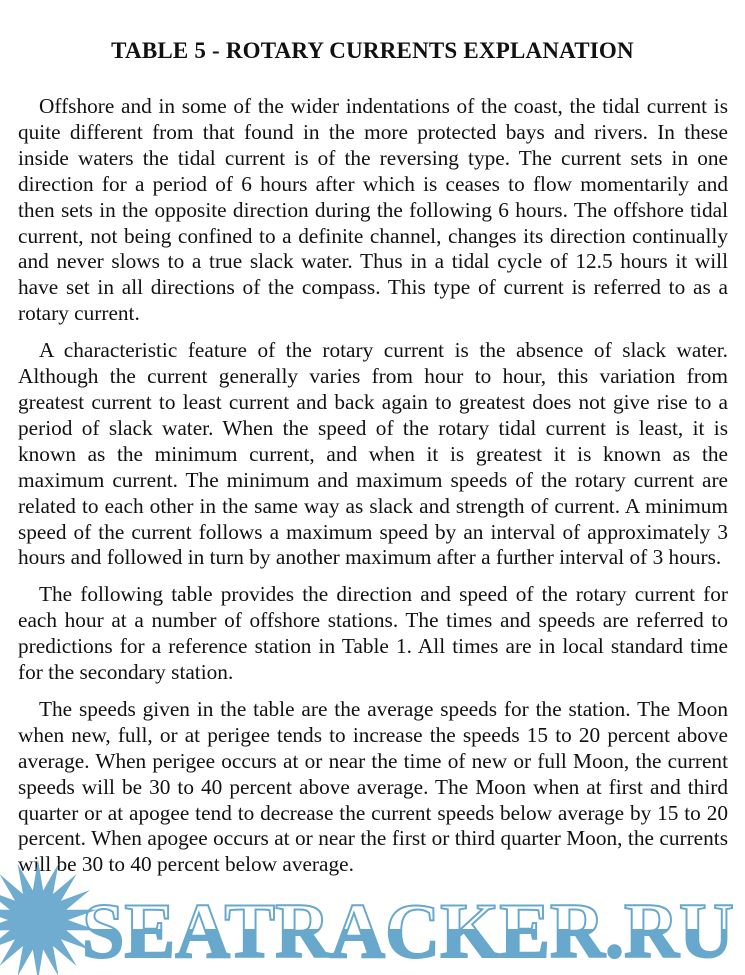 Image resolution: width=745 pixels, height=975 pixels. What do you see at coordinates (408, 930) in the screenshot?
I see `watermark-text: SEATRACKER.RU` at bounding box center [408, 930].